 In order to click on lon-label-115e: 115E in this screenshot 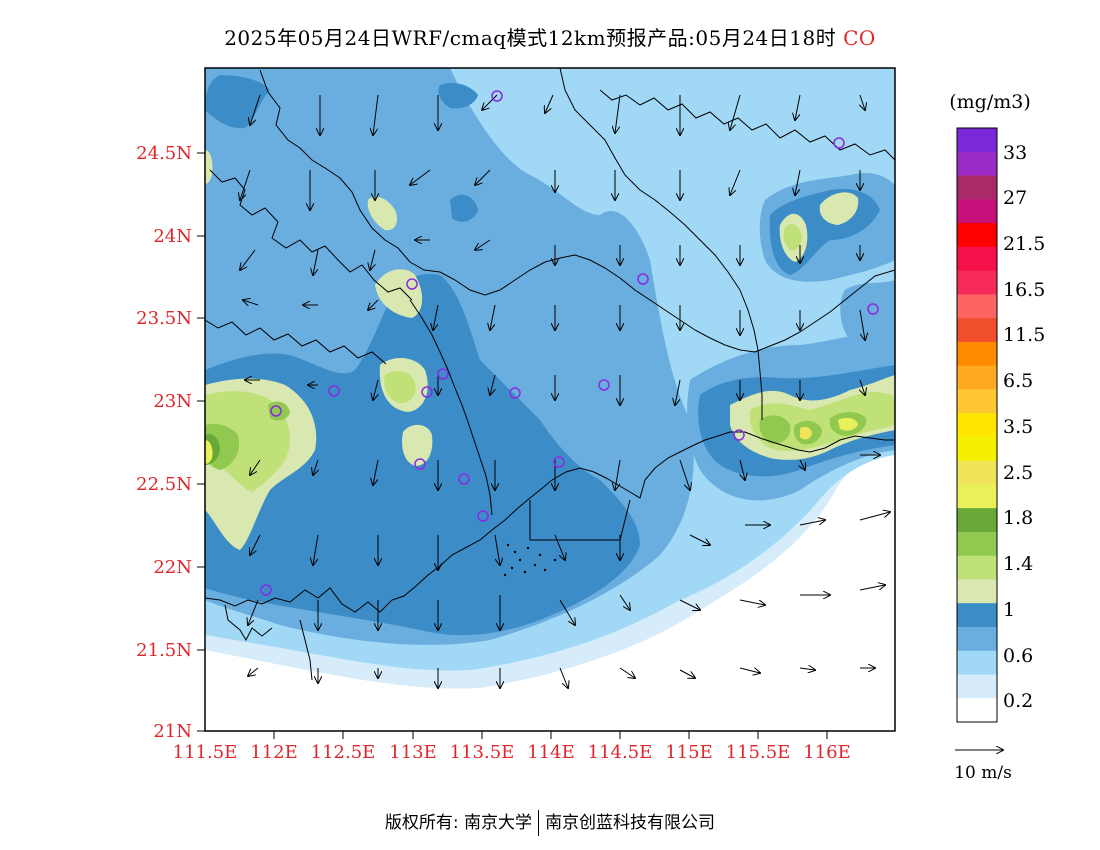, I will do `click(689, 752)`.